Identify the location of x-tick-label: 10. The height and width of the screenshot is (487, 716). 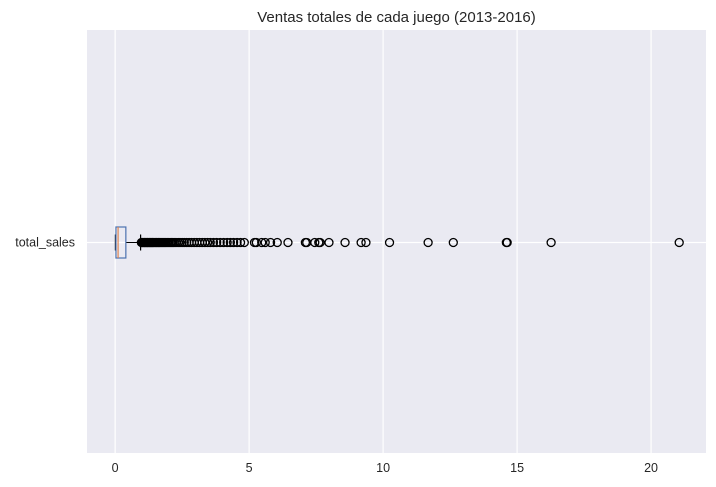
(383, 468).